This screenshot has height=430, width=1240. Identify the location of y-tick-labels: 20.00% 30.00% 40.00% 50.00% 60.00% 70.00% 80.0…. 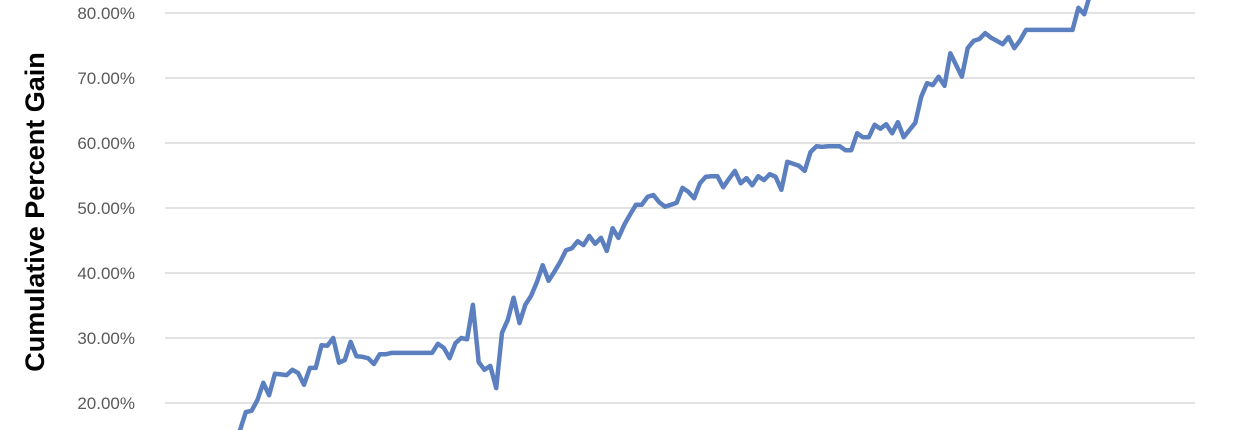
(106, 208).